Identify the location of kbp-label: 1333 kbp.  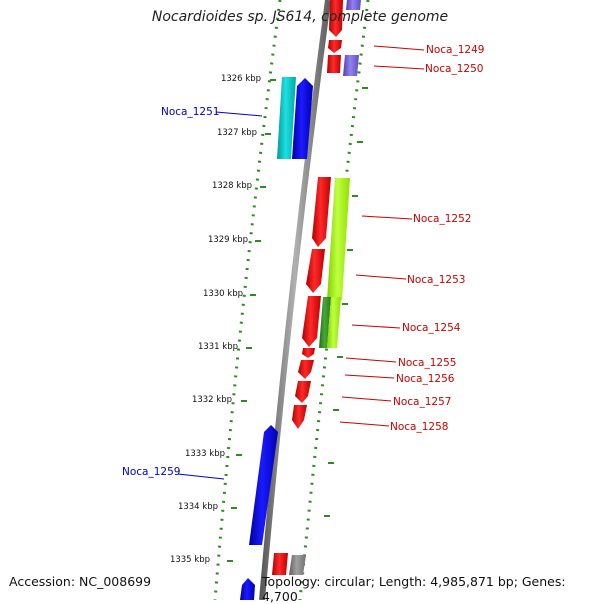
(205, 454).